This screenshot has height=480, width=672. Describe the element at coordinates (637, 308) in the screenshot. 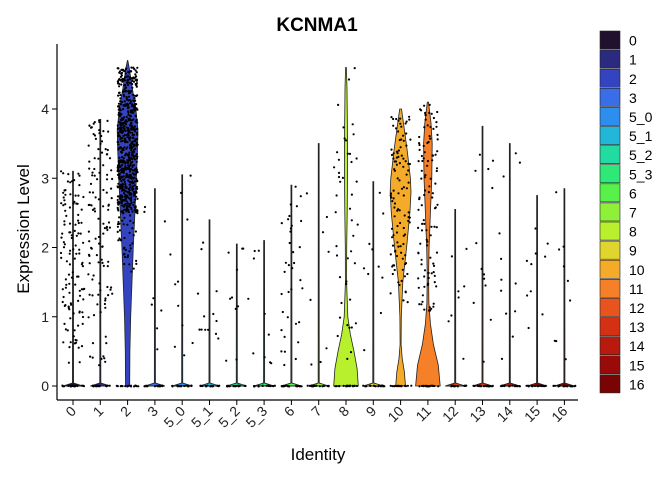

I see `legend-label-12: 12` at that location.